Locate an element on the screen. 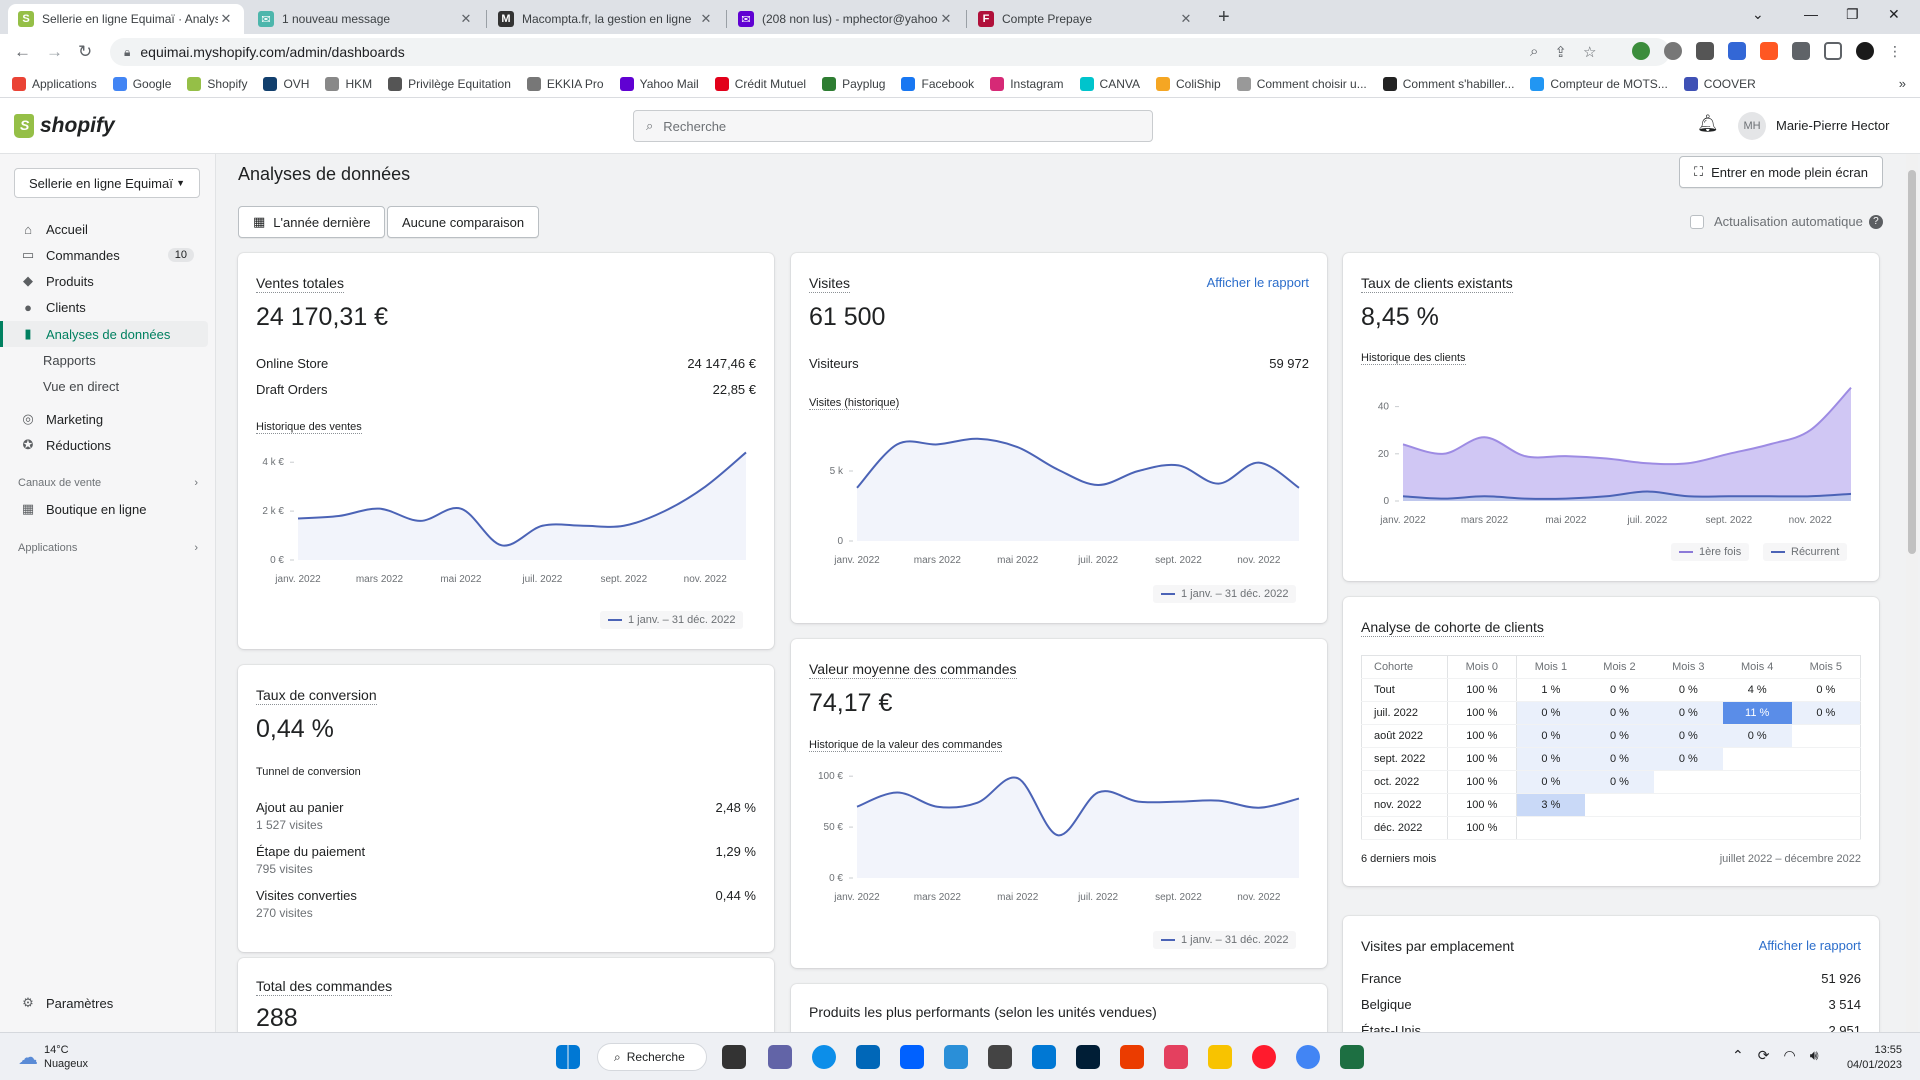 Image resolution: width=1920 pixels, height=1080 pixels. chart-title: Historique des ventes is located at coordinates (309, 427).